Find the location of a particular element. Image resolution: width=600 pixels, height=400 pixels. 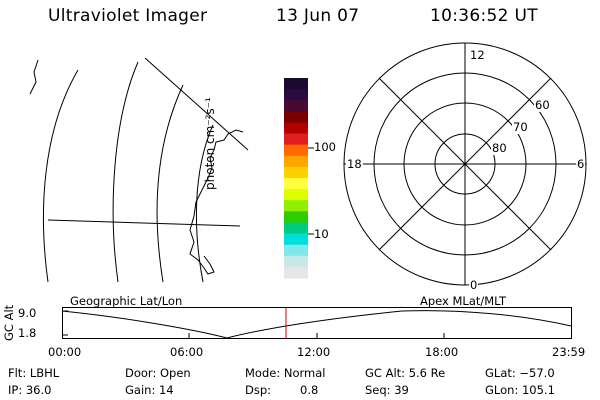

mlt-label-0: 0 is located at coordinates (474, 285).